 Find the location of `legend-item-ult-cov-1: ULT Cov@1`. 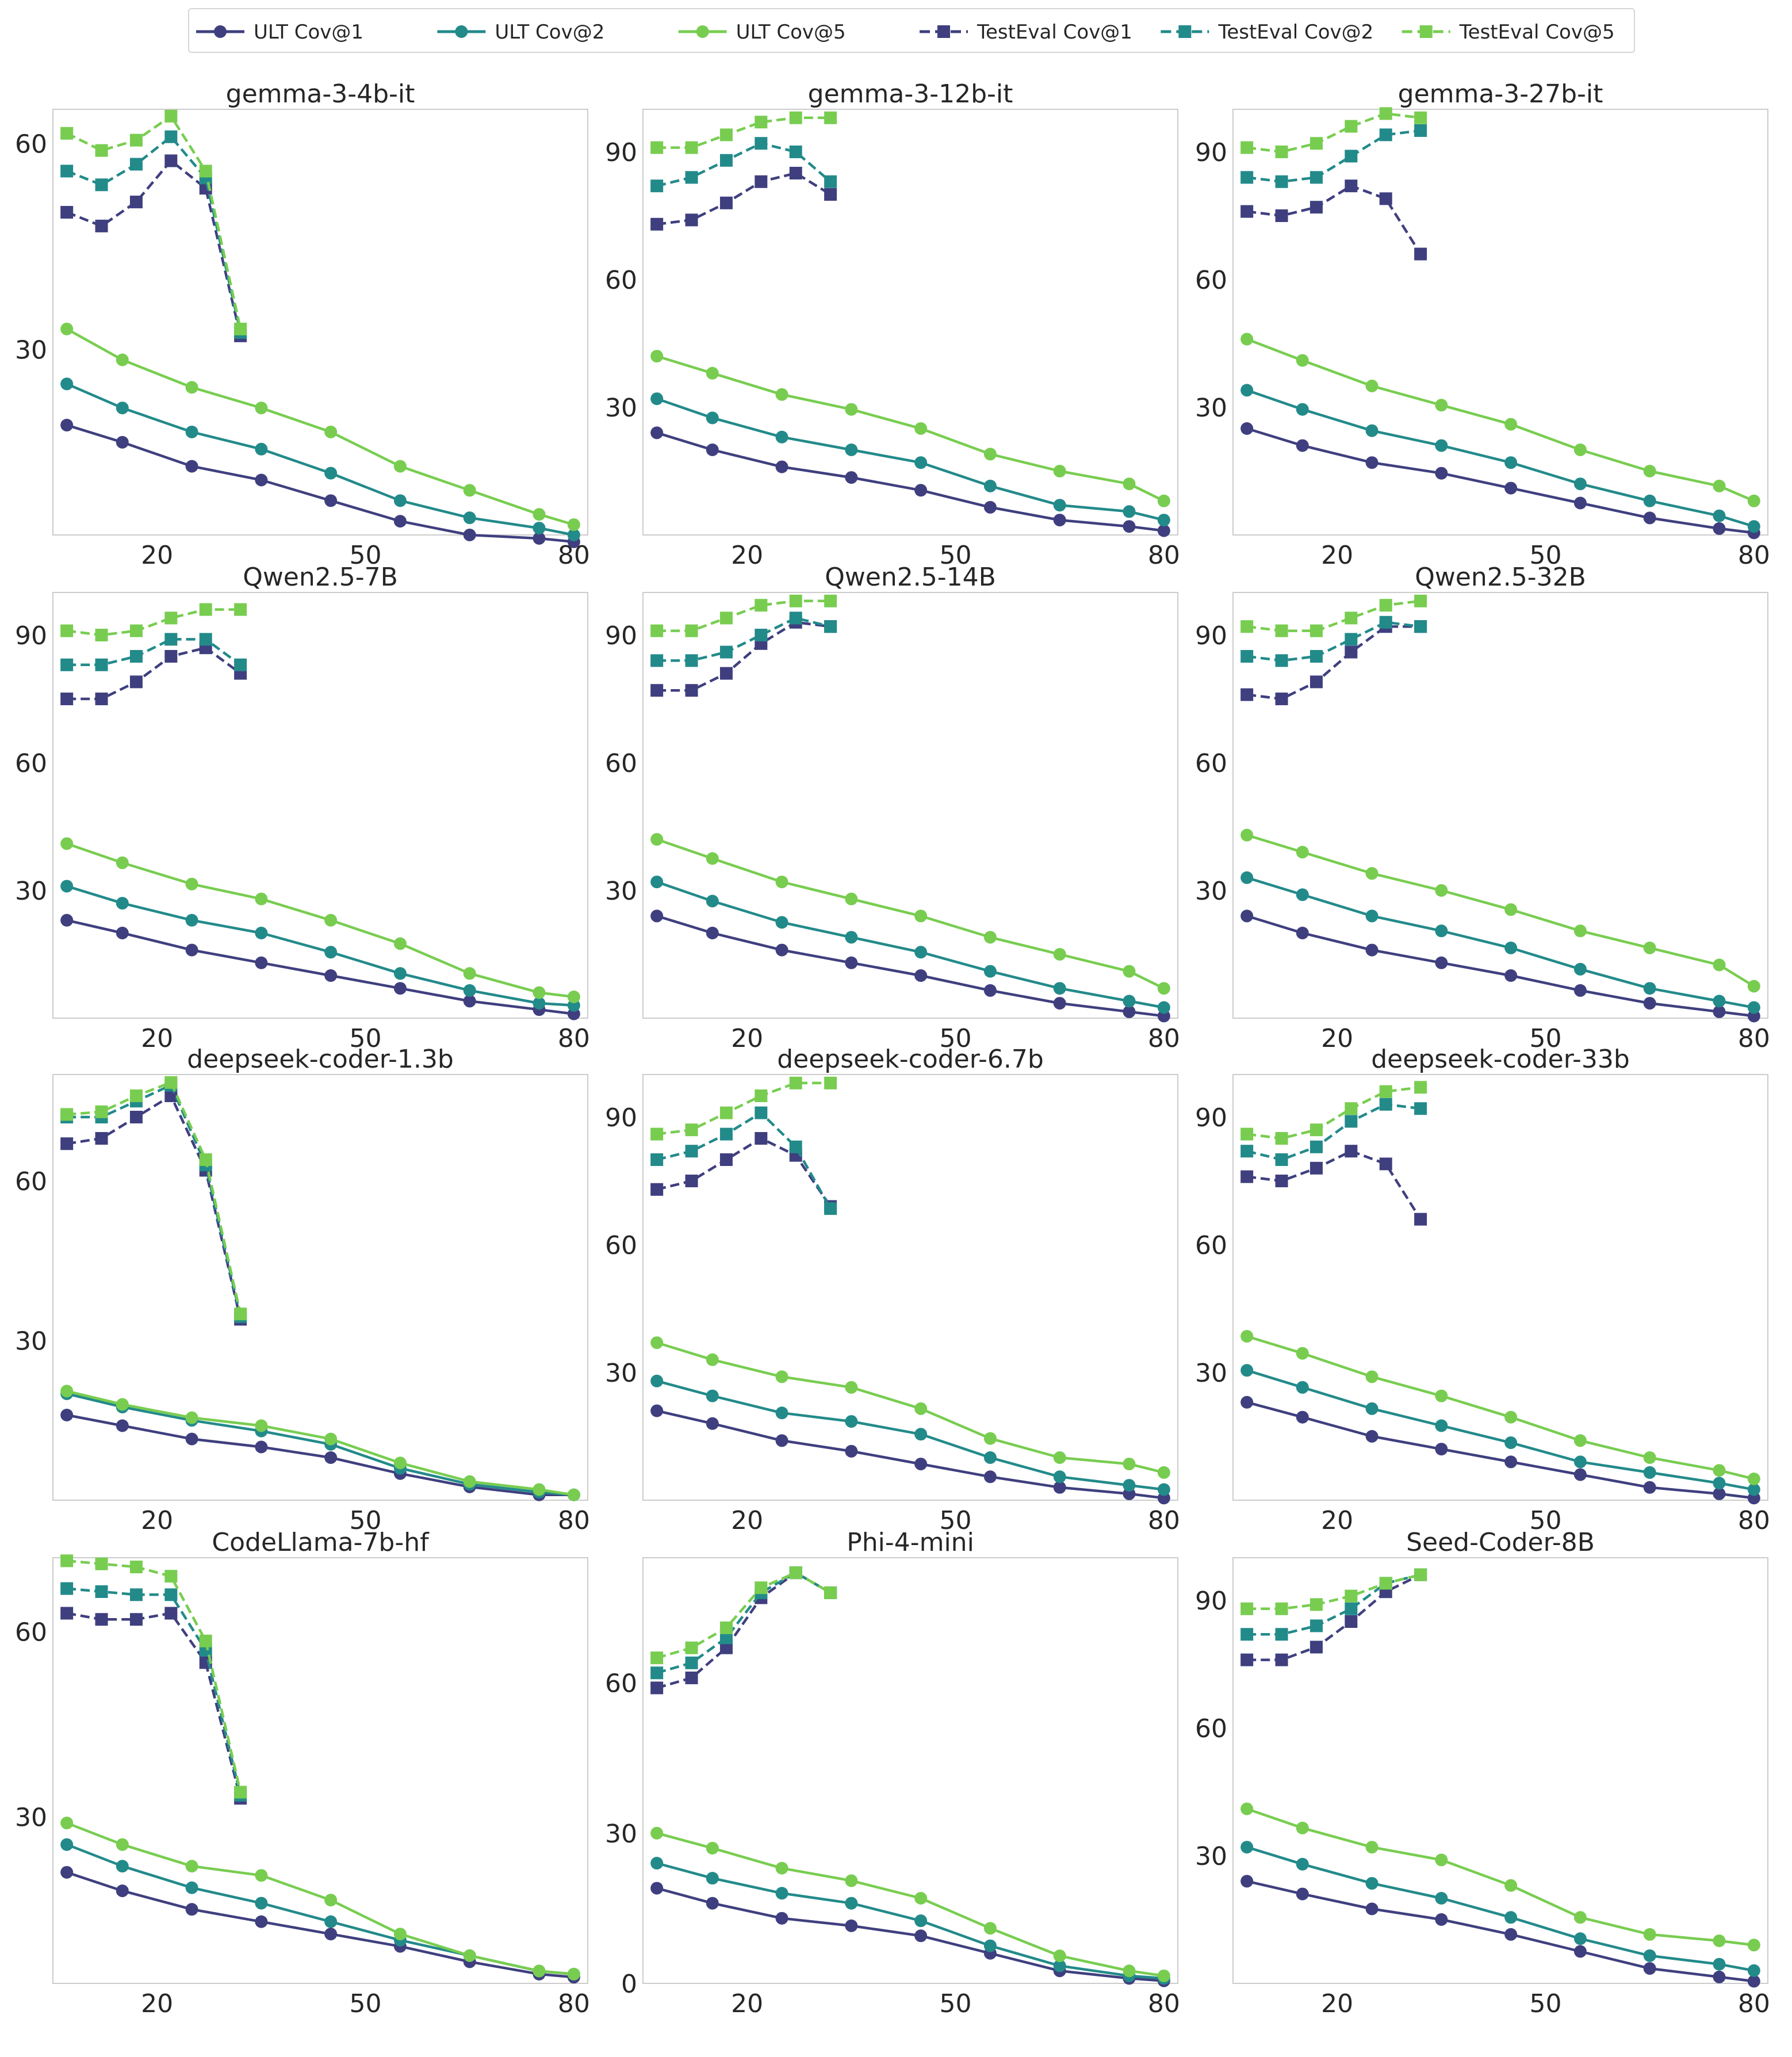

legend-item-ult-cov-1: ULT Cov@1 is located at coordinates (279, 32).